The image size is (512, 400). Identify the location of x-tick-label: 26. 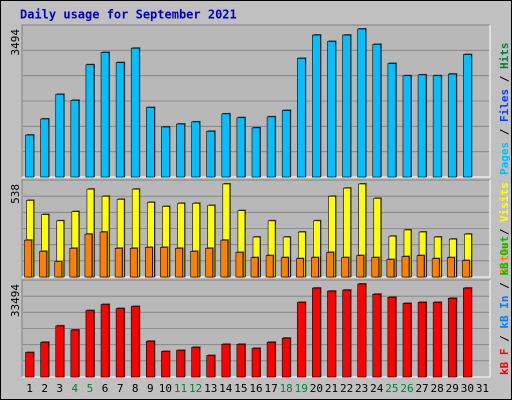
(406, 388).